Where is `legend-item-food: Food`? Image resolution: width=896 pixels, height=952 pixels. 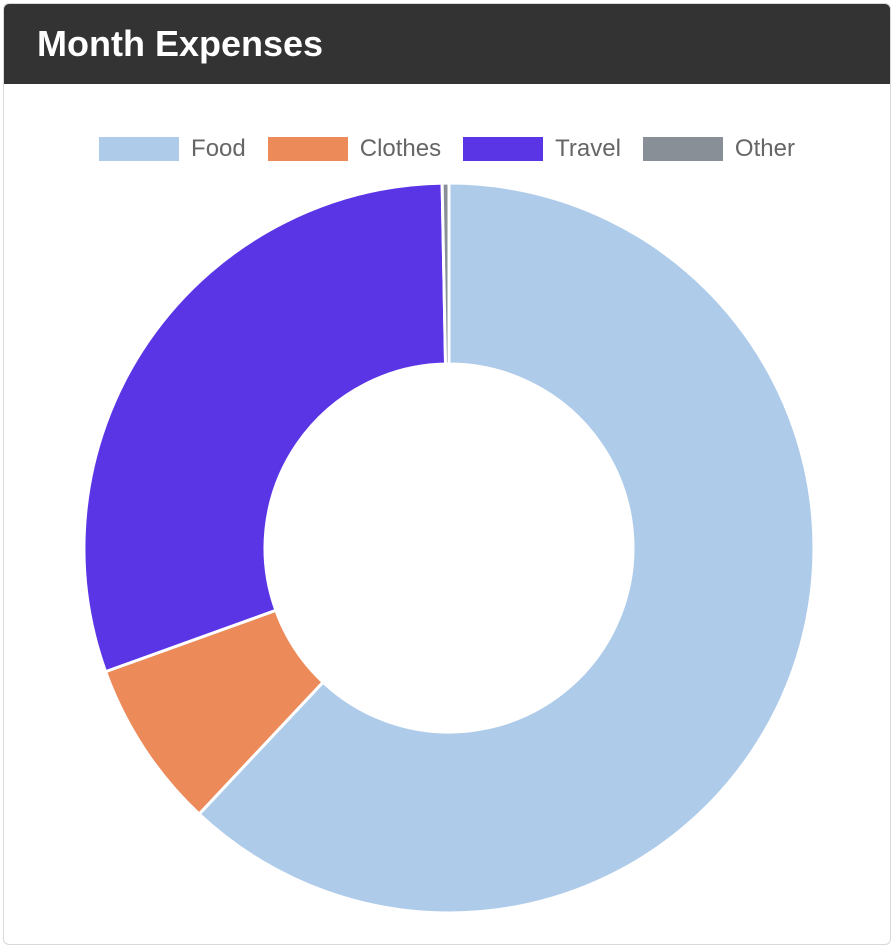
legend-item-food: Food is located at coordinates (172, 149).